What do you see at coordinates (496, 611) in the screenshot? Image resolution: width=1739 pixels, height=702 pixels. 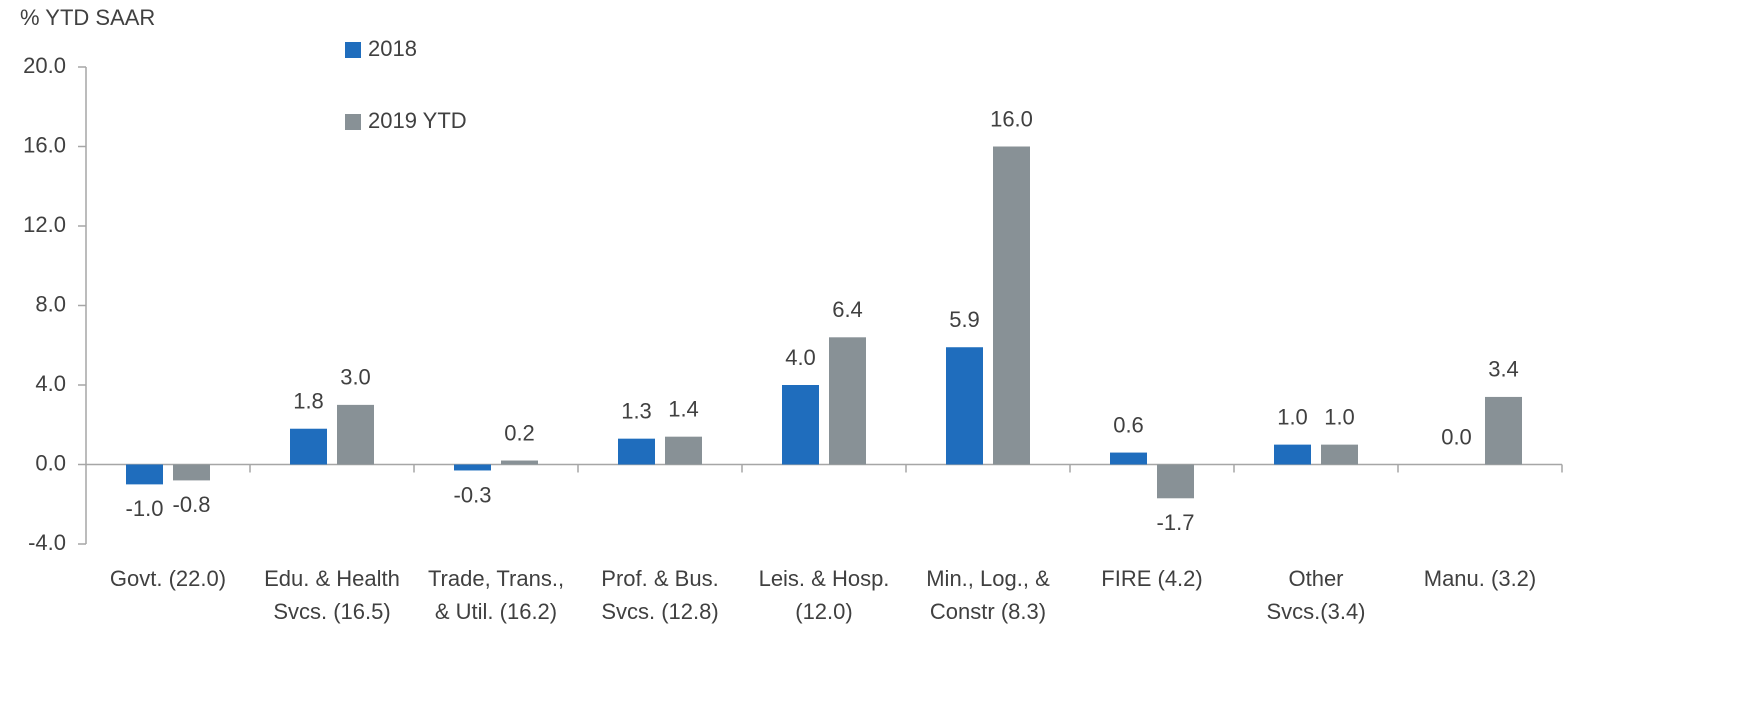 I see `x-tick-label: & Util. (16.2)` at bounding box center [496, 611].